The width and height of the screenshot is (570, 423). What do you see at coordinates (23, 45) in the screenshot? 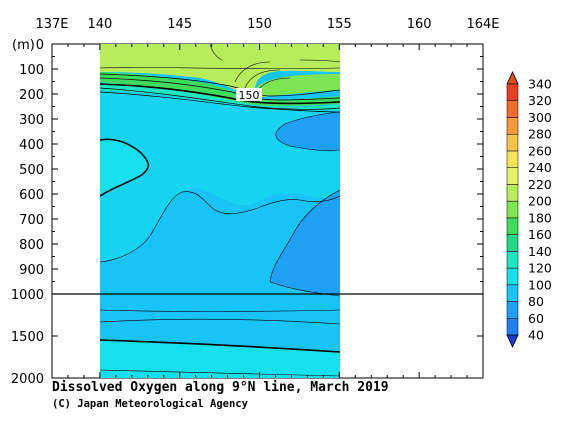
I see `y-unit-label: (m)` at bounding box center [23, 45].